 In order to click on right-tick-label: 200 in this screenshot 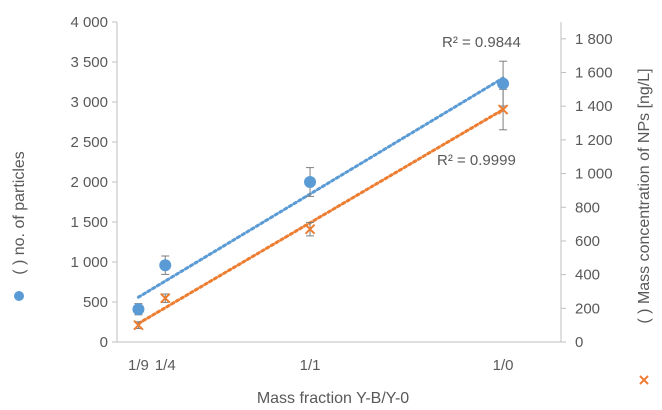, I will do `click(587, 308)`.